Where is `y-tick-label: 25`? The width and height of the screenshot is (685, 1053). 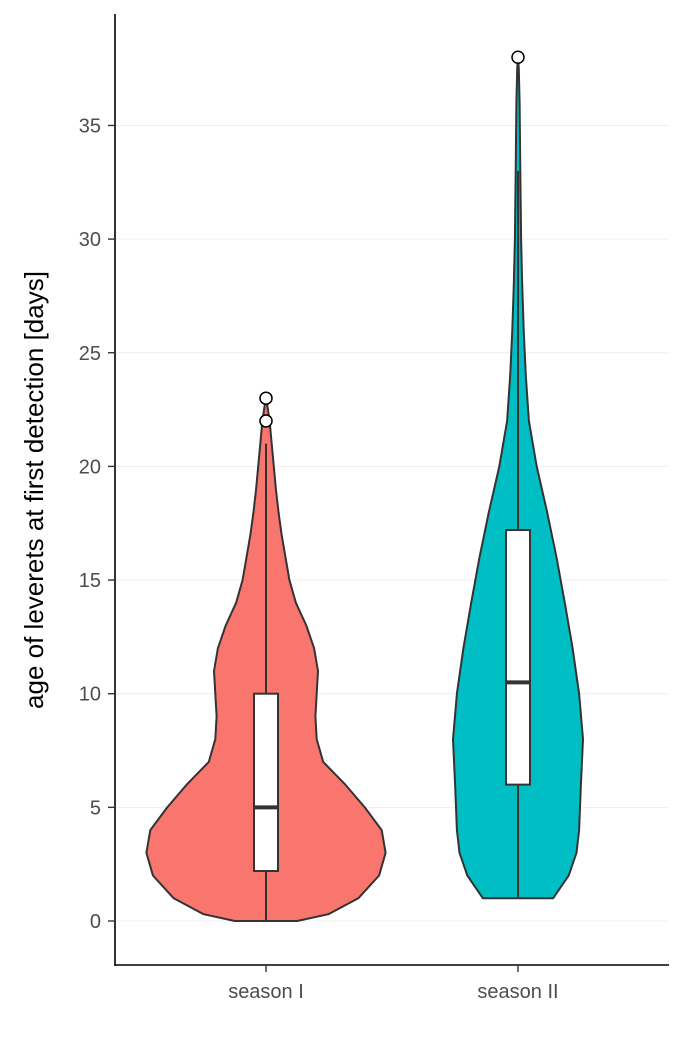
y-tick-label: 25 is located at coordinates (90, 354).